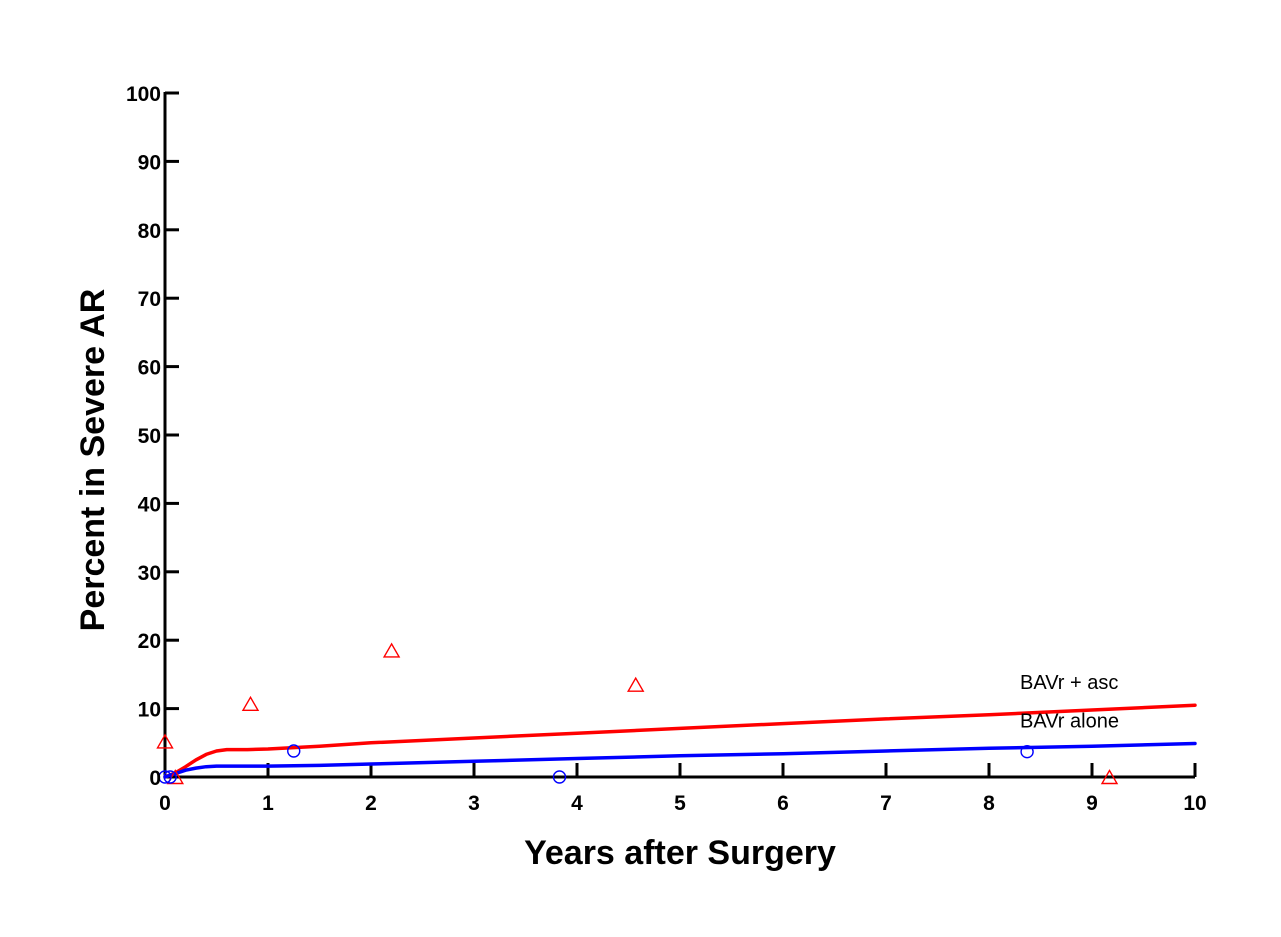  Describe the element at coordinates (155, 778) in the screenshot. I see `y-tick-label: 0` at that location.